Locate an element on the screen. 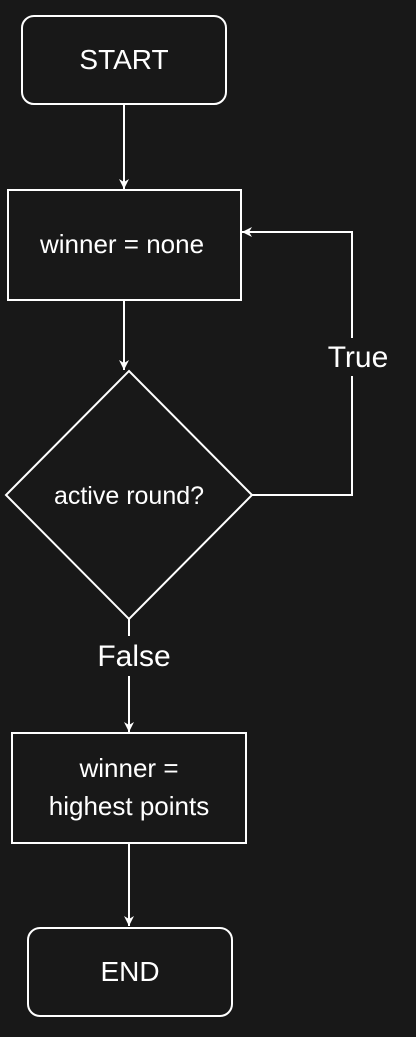 The width and height of the screenshot is (416, 1037). decision-node-label: active round? is located at coordinates (129, 496).